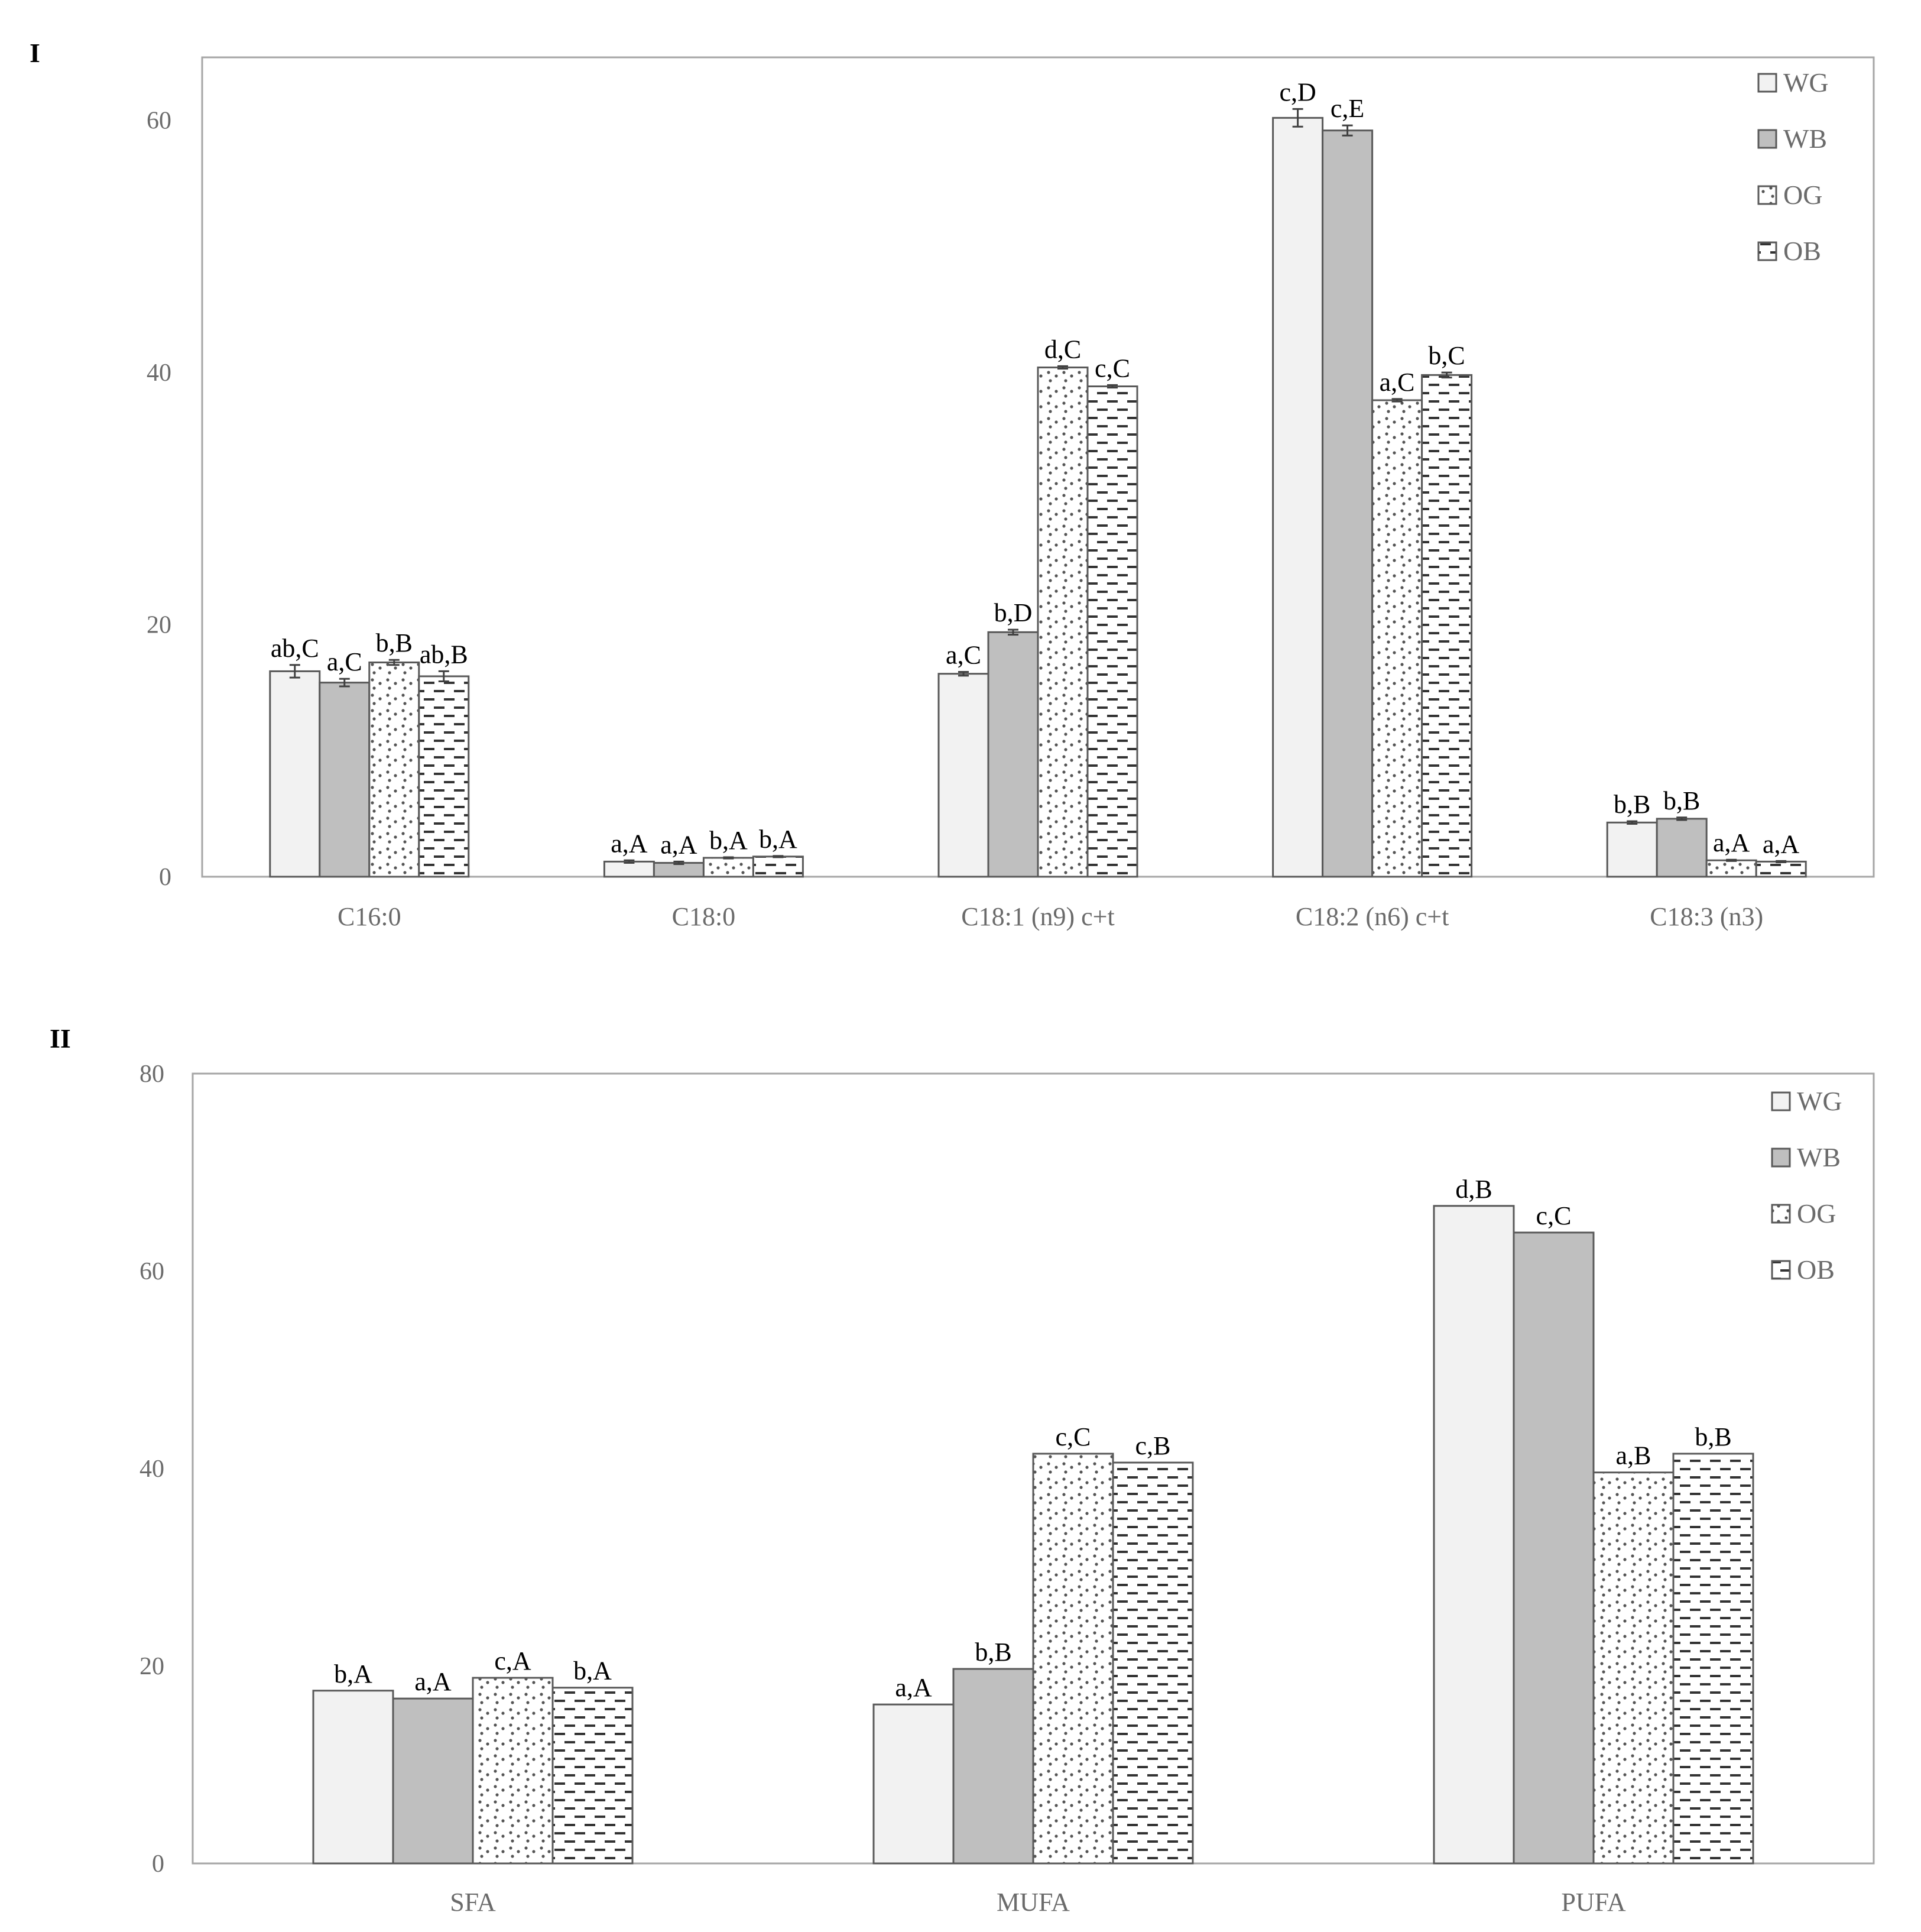  I want to click on panel-title-I: I, so click(35, 53).